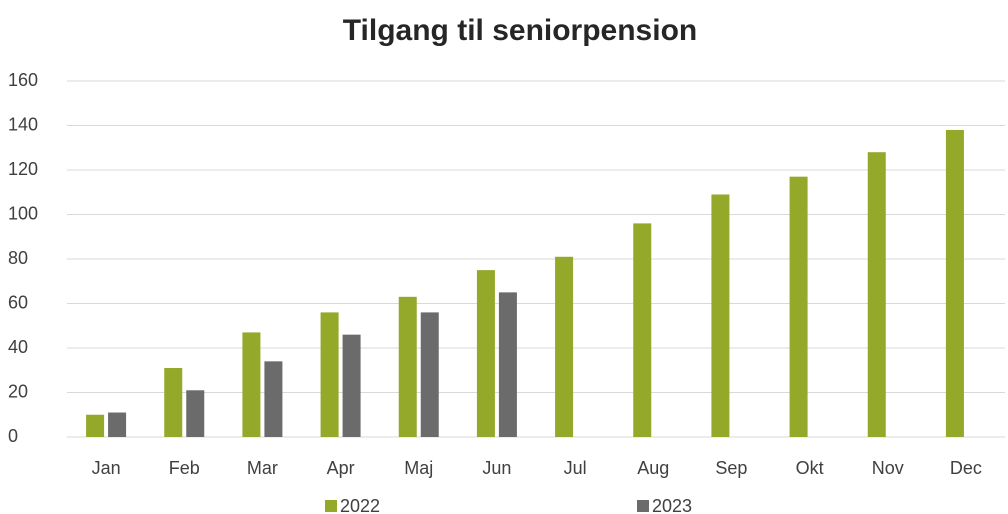 The width and height of the screenshot is (1008, 514). What do you see at coordinates (18, 391) in the screenshot?
I see `y-tick-label: 20` at bounding box center [18, 391].